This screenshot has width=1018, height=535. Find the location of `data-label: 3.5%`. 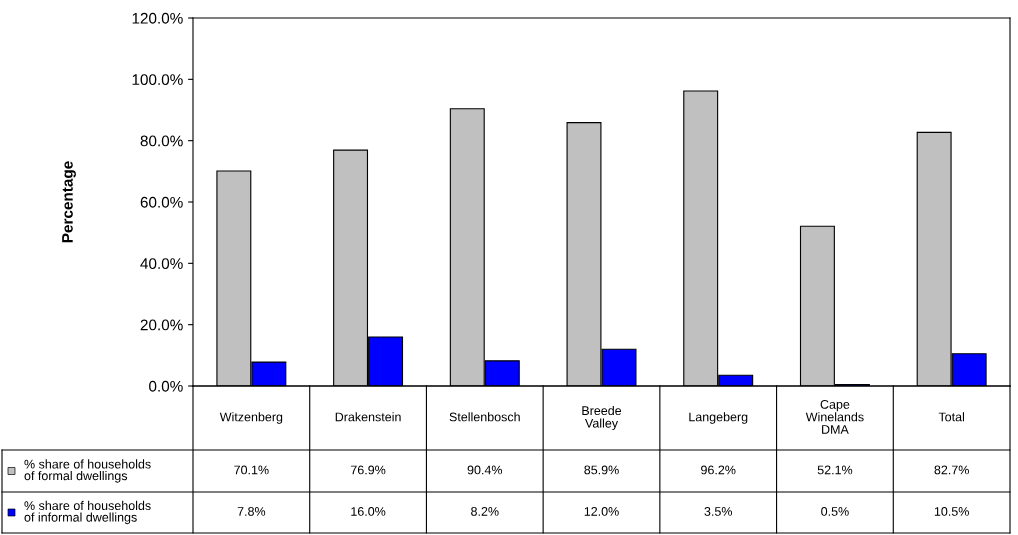

data-label: 3.5% is located at coordinates (718, 511).